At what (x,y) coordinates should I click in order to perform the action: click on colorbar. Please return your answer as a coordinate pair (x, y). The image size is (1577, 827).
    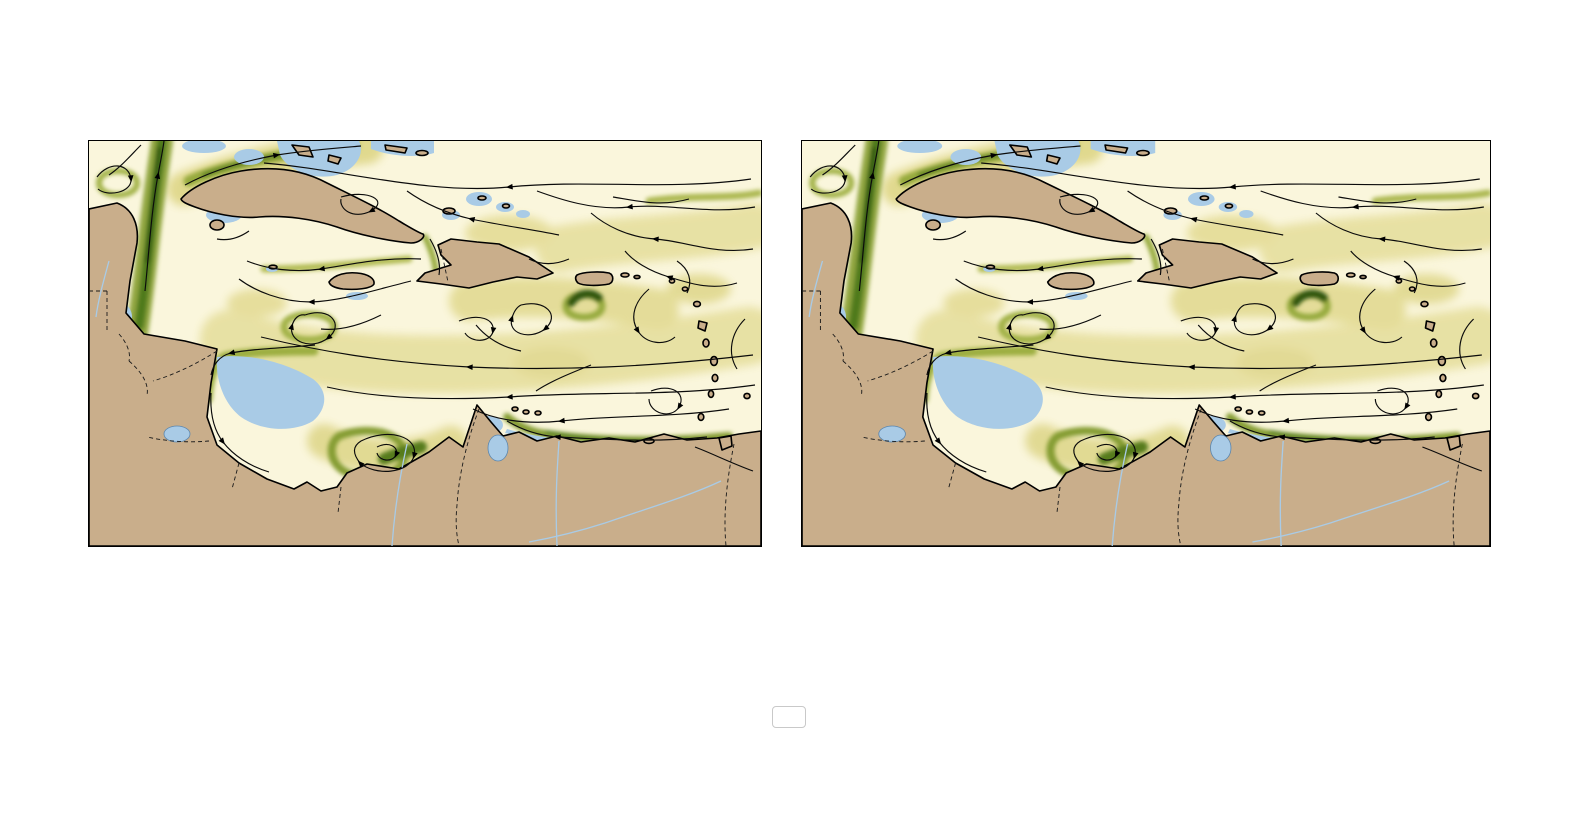
    Looking at the image, I should click on (795, 602).